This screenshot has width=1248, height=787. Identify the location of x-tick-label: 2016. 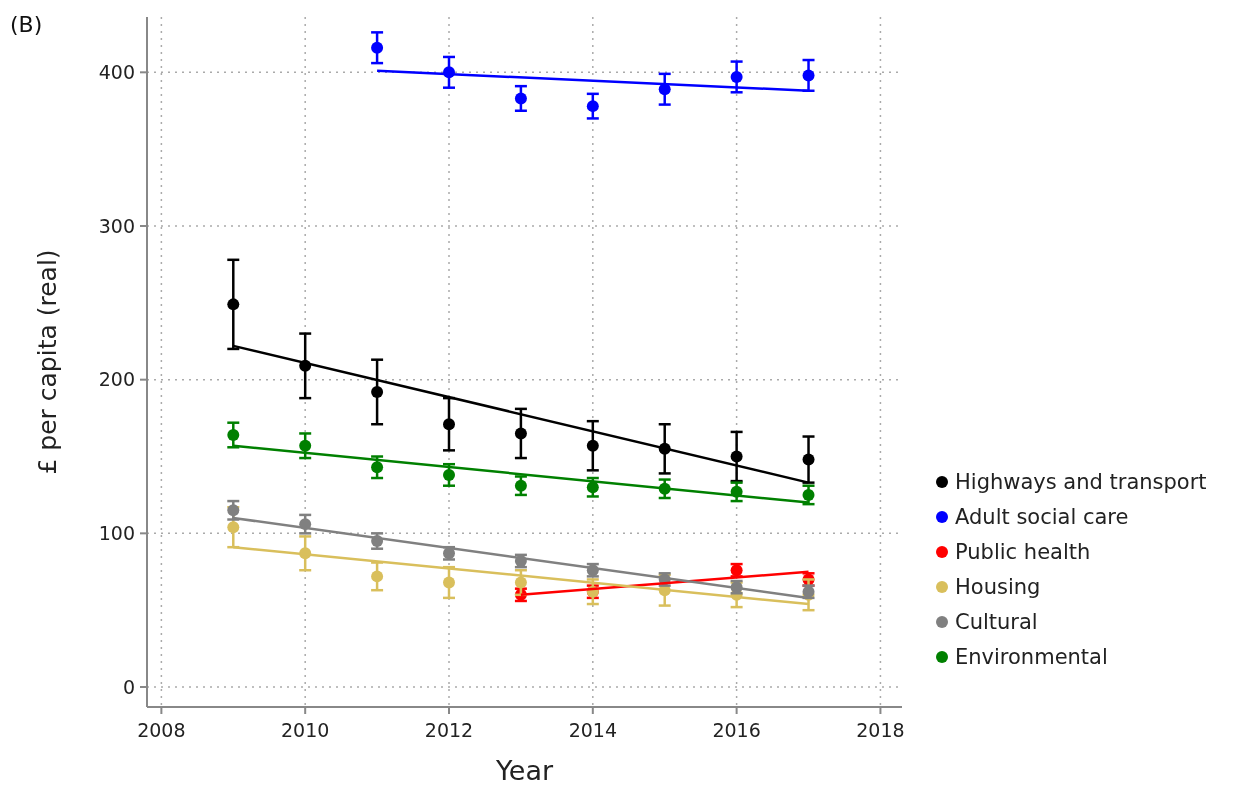
(736, 730).